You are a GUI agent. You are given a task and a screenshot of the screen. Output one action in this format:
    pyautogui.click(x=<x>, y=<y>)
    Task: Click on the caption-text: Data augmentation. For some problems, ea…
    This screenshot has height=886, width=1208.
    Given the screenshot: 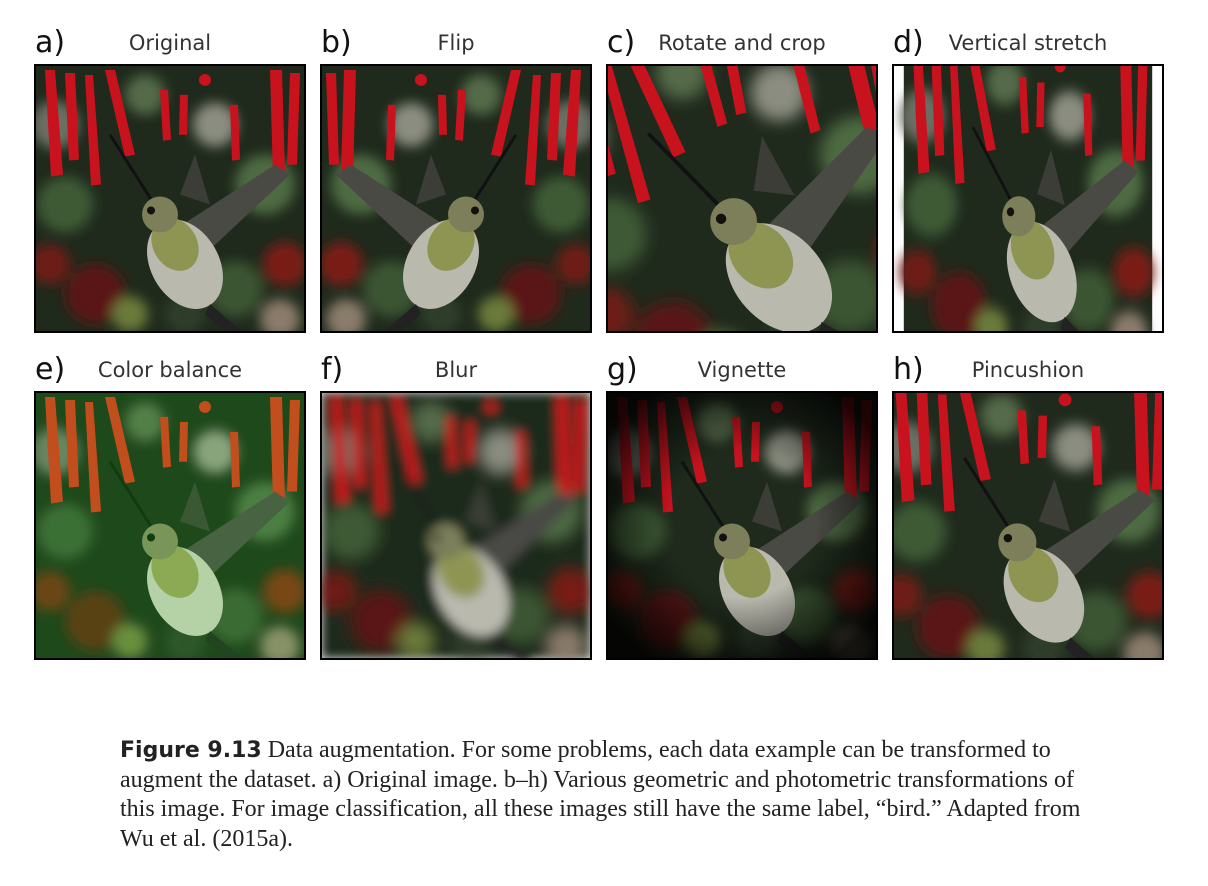 What is the action you would take?
    pyautogui.click(x=600, y=794)
    